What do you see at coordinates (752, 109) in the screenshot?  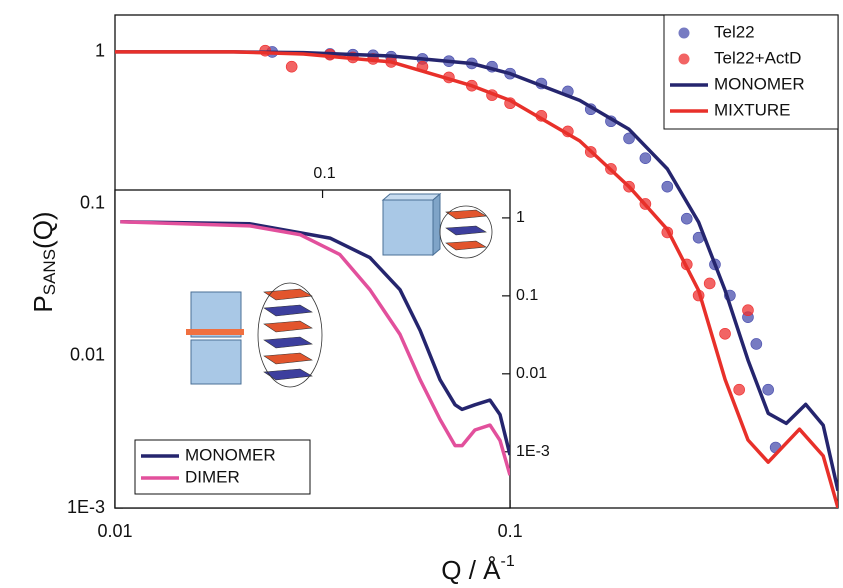 I see `legend-label: MIXTURE` at bounding box center [752, 109].